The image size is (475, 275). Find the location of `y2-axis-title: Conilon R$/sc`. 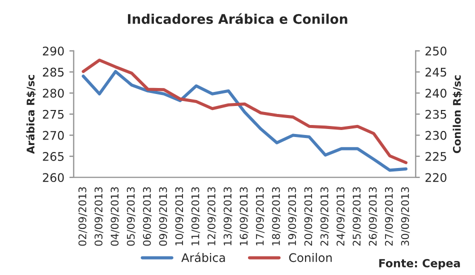

y2-axis-title: Conilon R$/sc is located at coordinates (457, 114).